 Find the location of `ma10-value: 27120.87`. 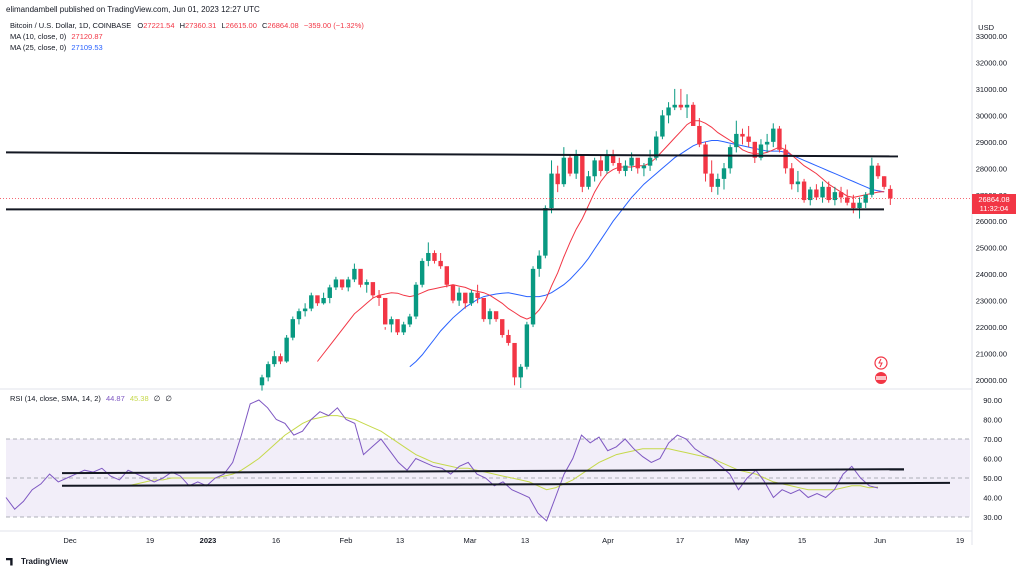

ma10-value: 27120.87 is located at coordinates (87, 36).